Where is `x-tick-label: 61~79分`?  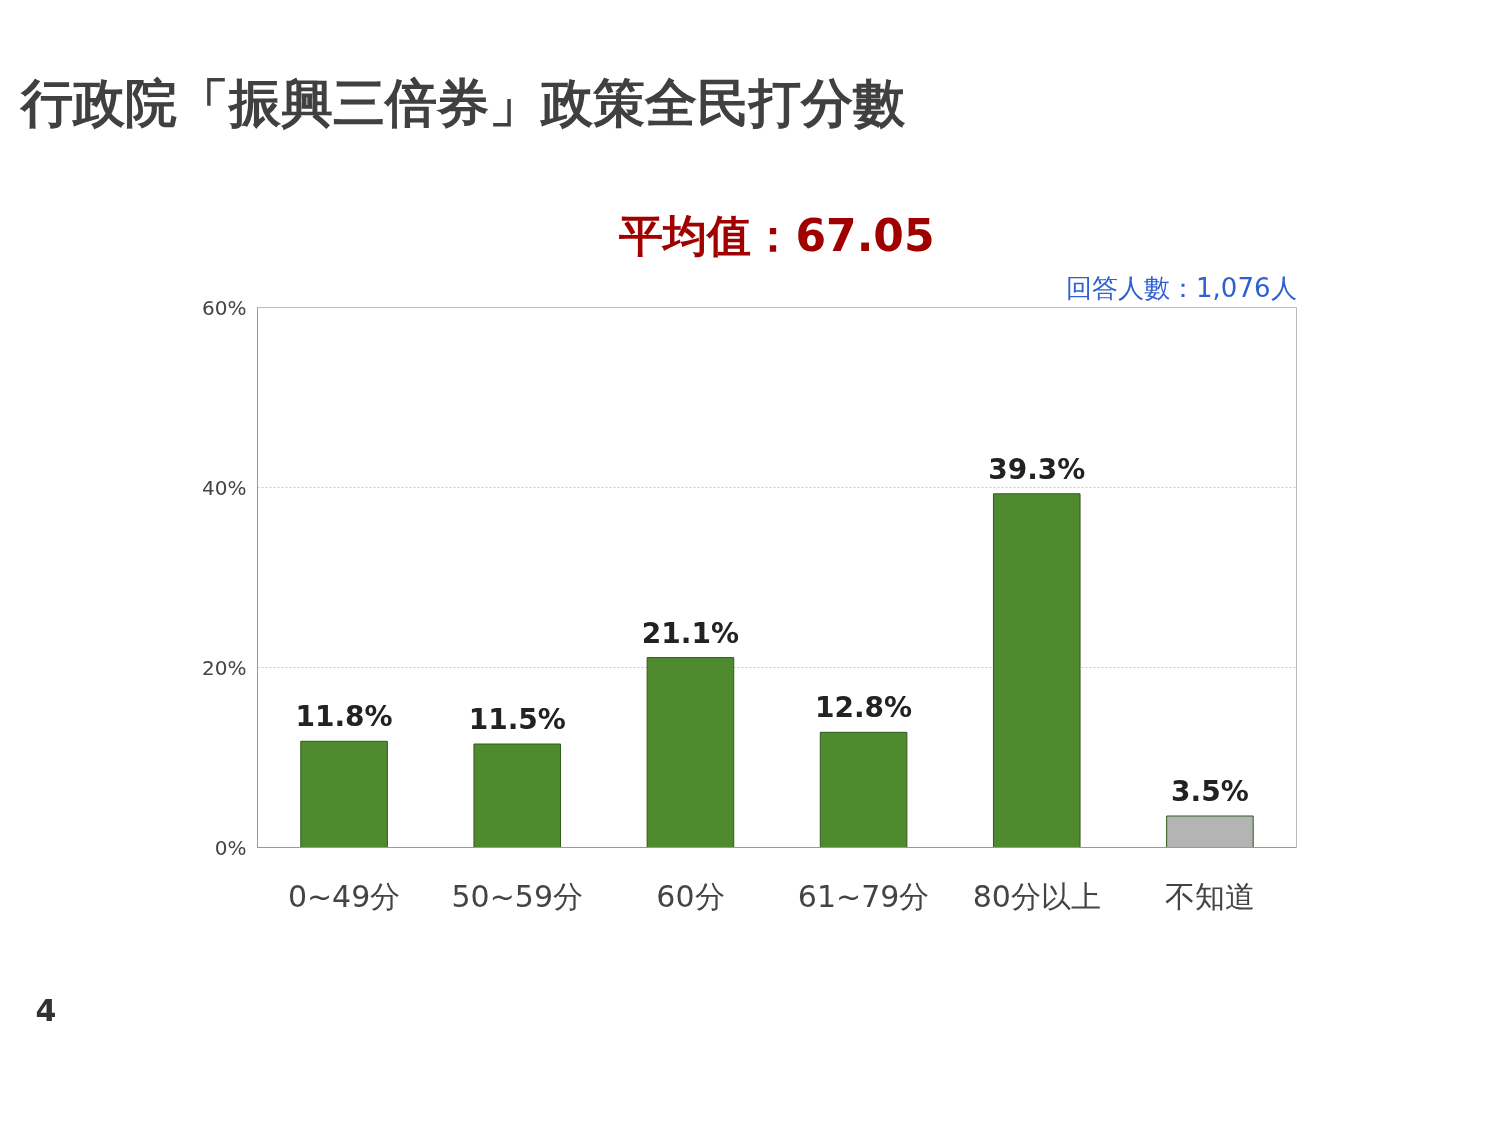 x-tick-label: 61~79分 is located at coordinates (863, 896).